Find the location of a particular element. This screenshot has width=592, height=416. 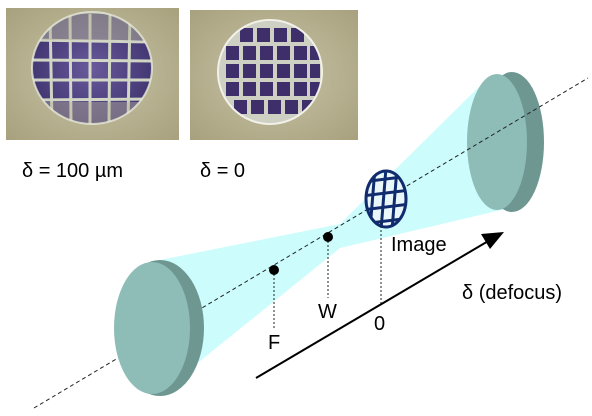

label-zero: 0 is located at coordinates (379, 324).